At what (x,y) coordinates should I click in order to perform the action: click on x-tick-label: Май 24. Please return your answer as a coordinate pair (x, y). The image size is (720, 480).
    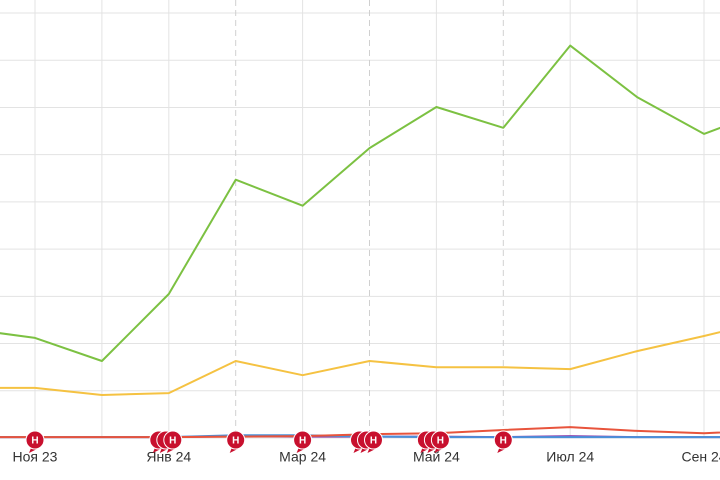
    Looking at the image, I should click on (436, 457).